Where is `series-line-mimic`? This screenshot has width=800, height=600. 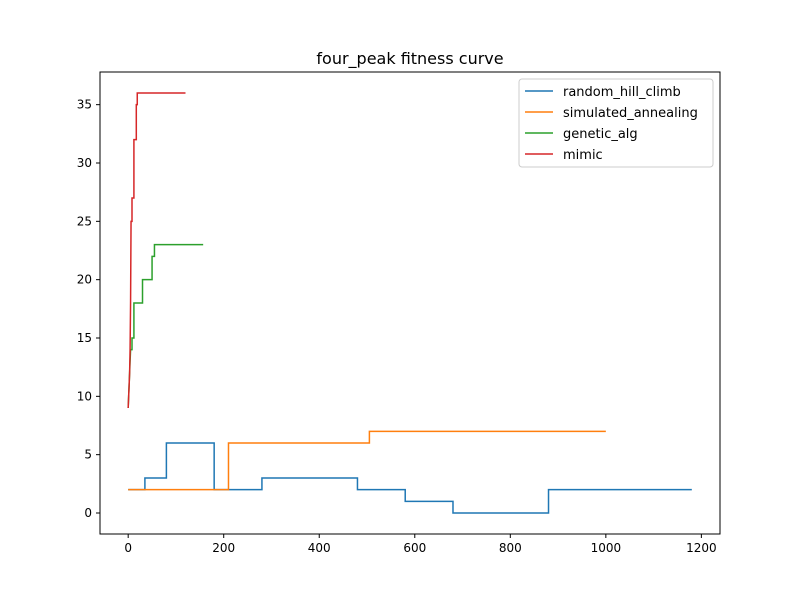 series-line-mimic is located at coordinates (156, 250).